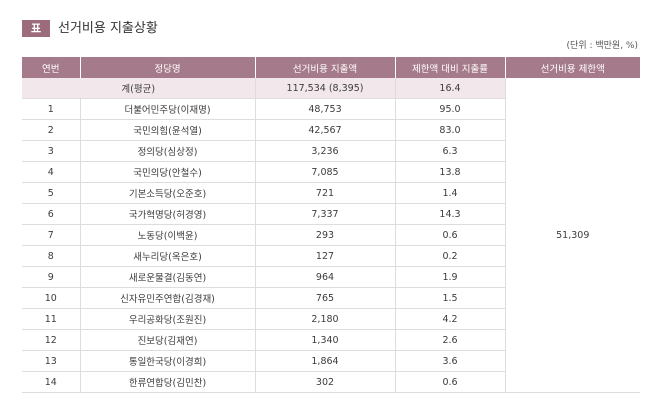  I want to click on party: 통일한국당(이경희), so click(167, 361).